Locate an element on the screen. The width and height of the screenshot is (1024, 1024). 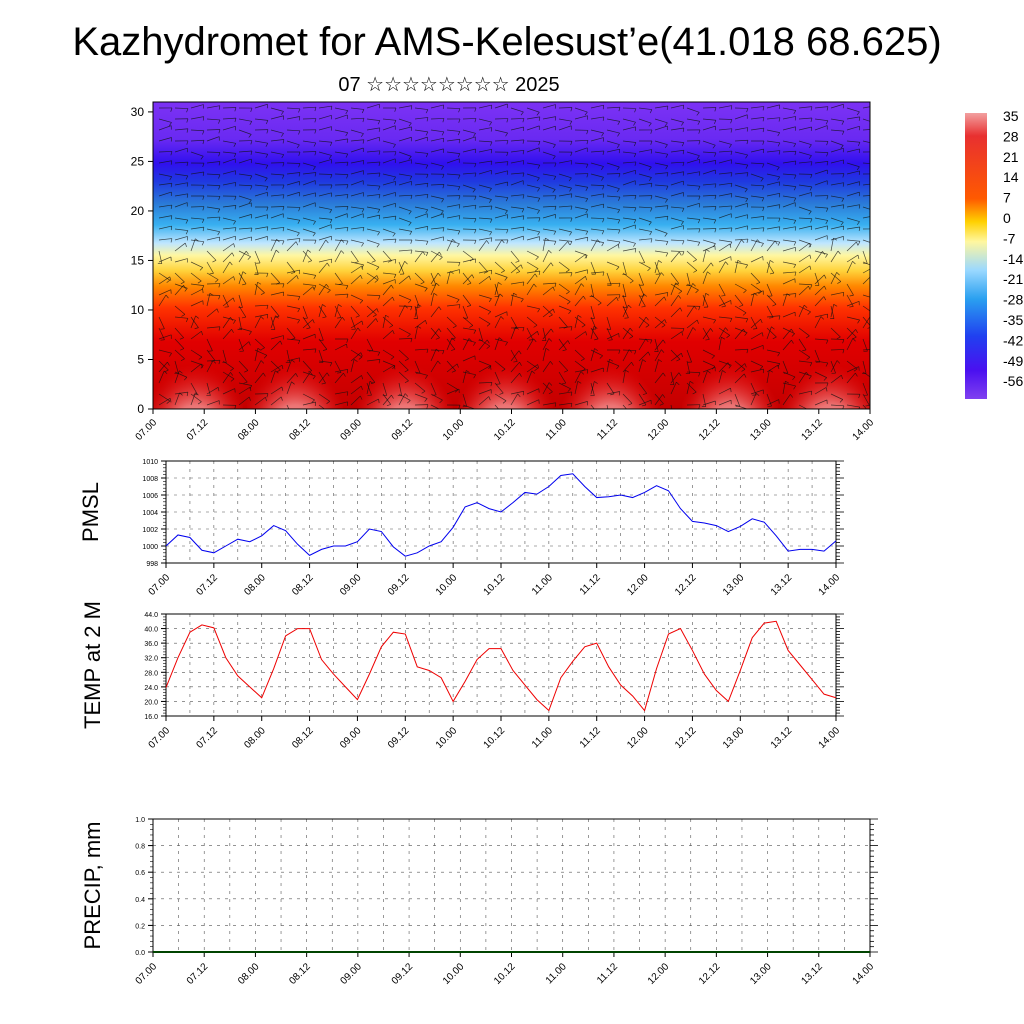
x-tick-label: 10.12 is located at coordinates (495, 585).